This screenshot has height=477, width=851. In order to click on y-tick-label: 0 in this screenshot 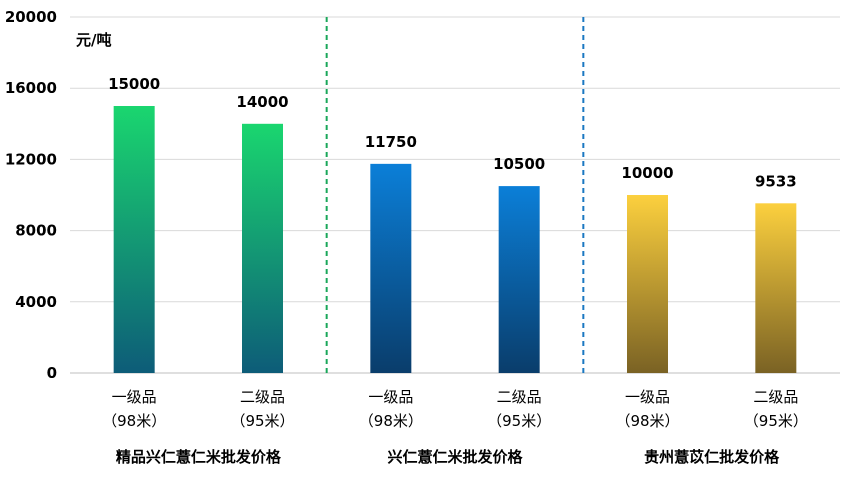, I will do `click(52, 373)`.